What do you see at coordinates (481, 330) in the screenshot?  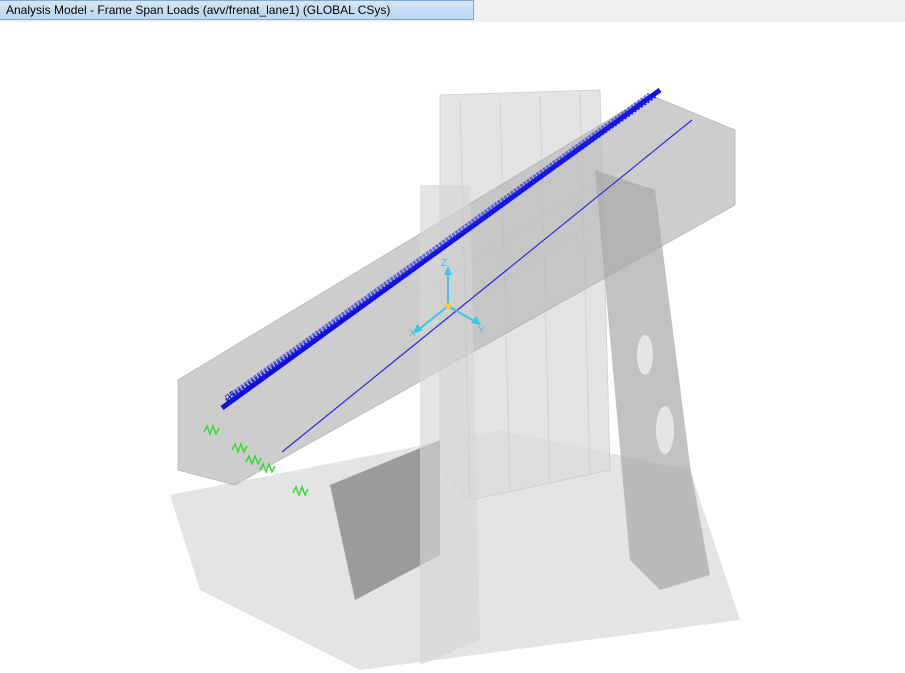 I see `axis-y-label: Y` at bounding box center [481, 330].